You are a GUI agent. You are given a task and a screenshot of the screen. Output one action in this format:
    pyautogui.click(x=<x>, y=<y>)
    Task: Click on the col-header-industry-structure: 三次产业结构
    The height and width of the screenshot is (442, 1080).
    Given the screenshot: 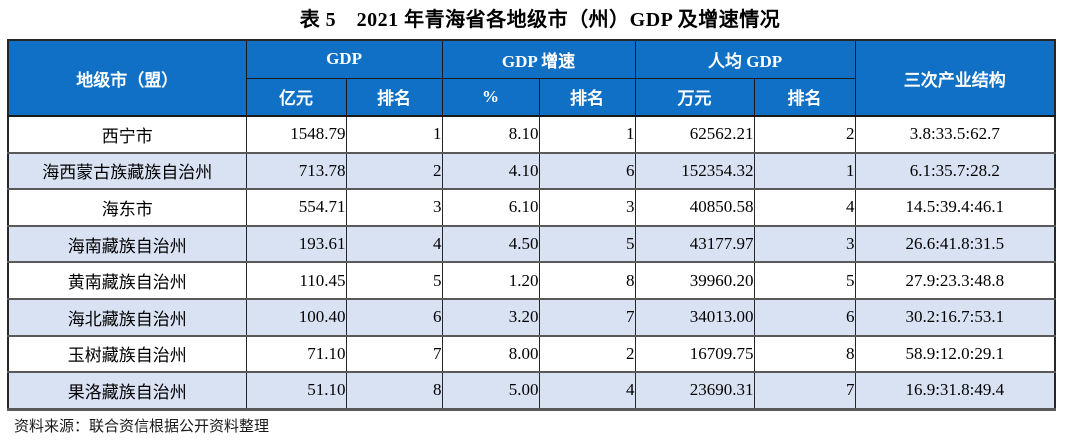 What is the action you would take?
    pyautogui.click(x=955, y=78)
    